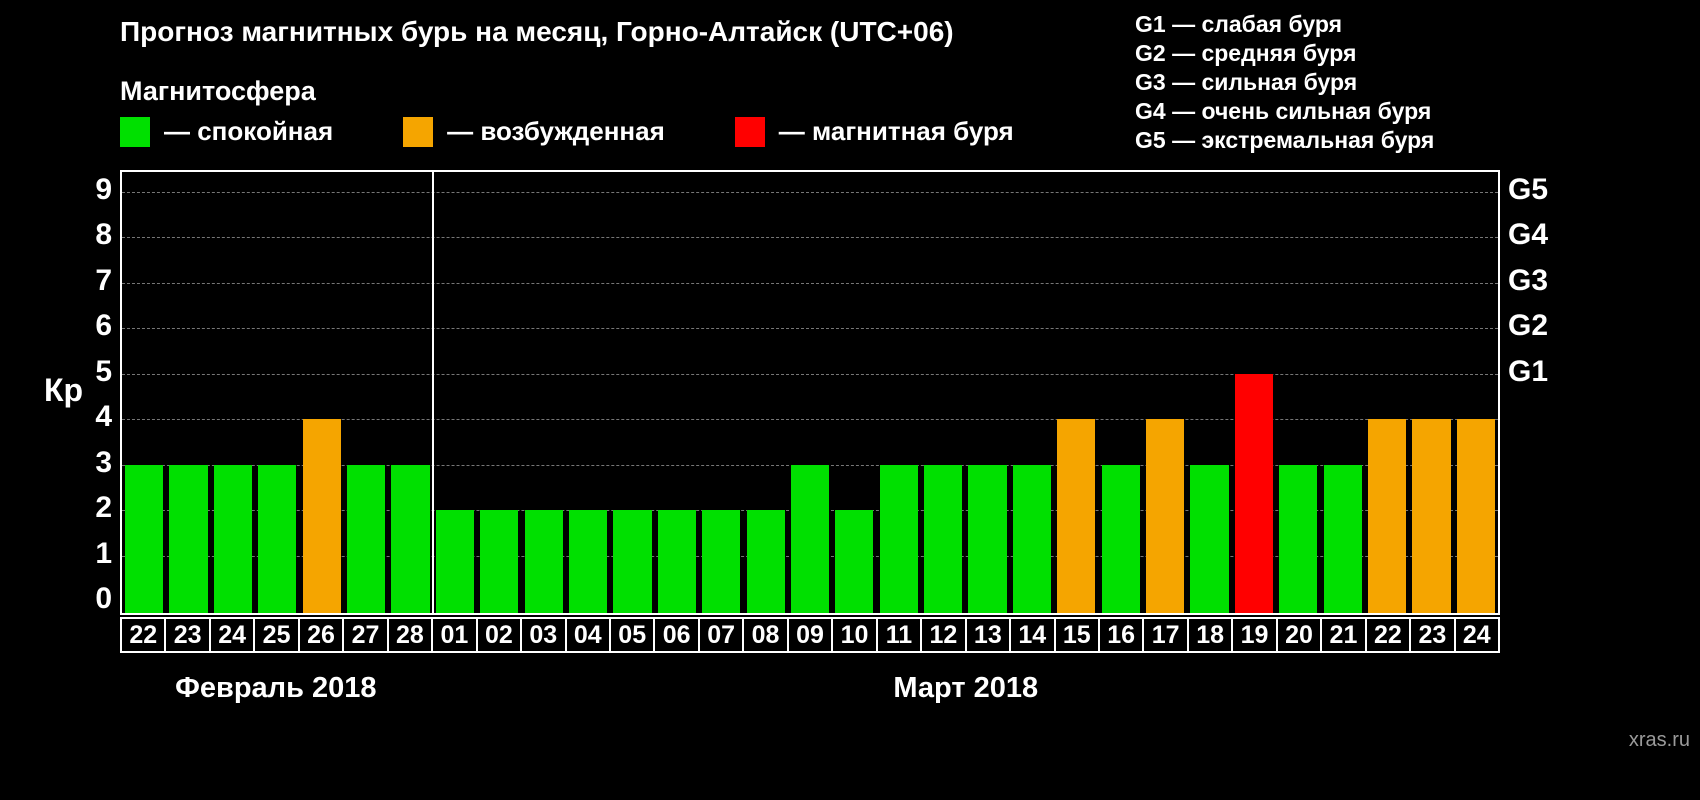  What do you see at coordinates (1285, 140) in the screenshot?
I see `g-legend-line-4: G5 — экстремальная буря` at bounding box center [1285, 140].